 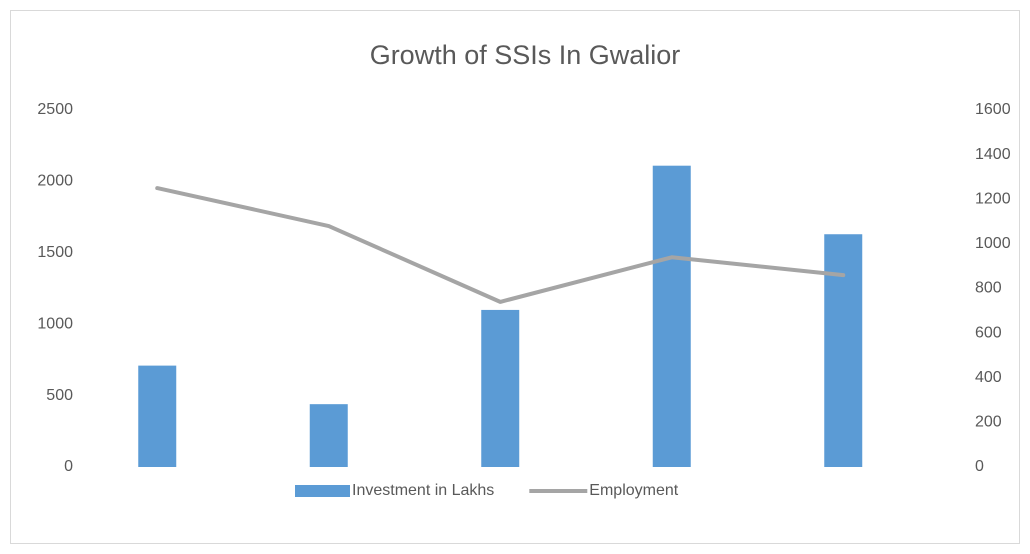 I want to click on y2-tick-label: 1000, so click(x=993, y=243).